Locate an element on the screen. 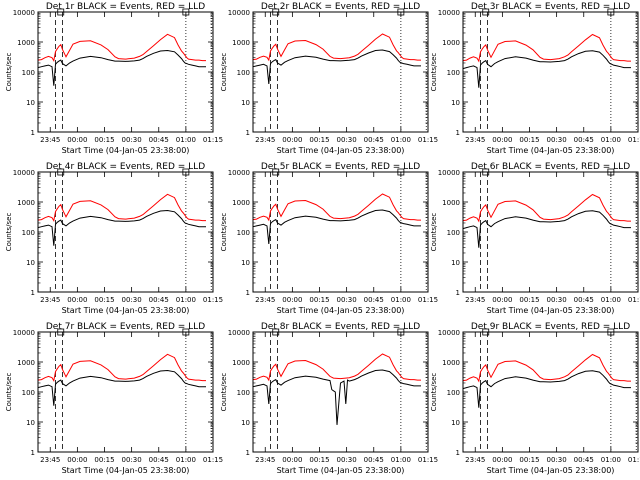 The image size is (640, 480). chart-title: Det 1r BLACK = Events, RED = LLD is located at coordinates (125, 7).